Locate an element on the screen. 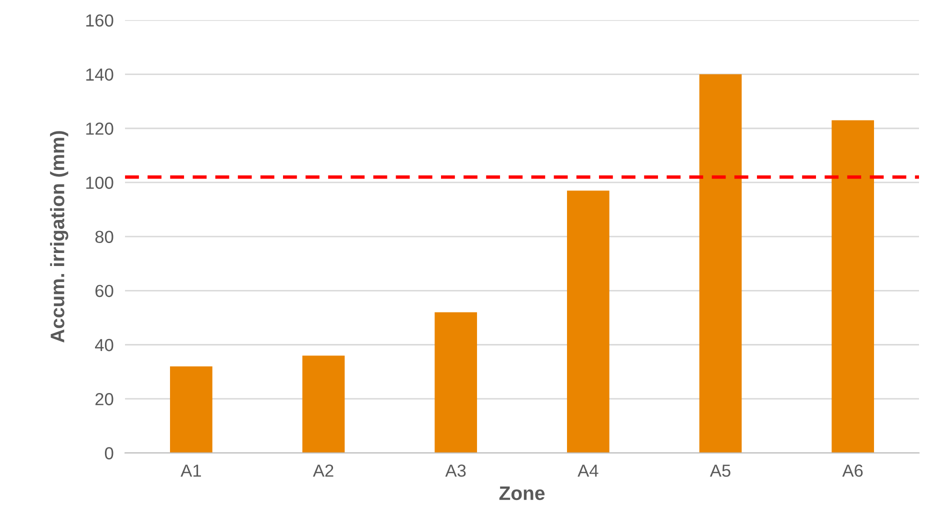 This screenshot has width=933, height=531. x-tick-label: A4 is located at coordinates (588, 470).